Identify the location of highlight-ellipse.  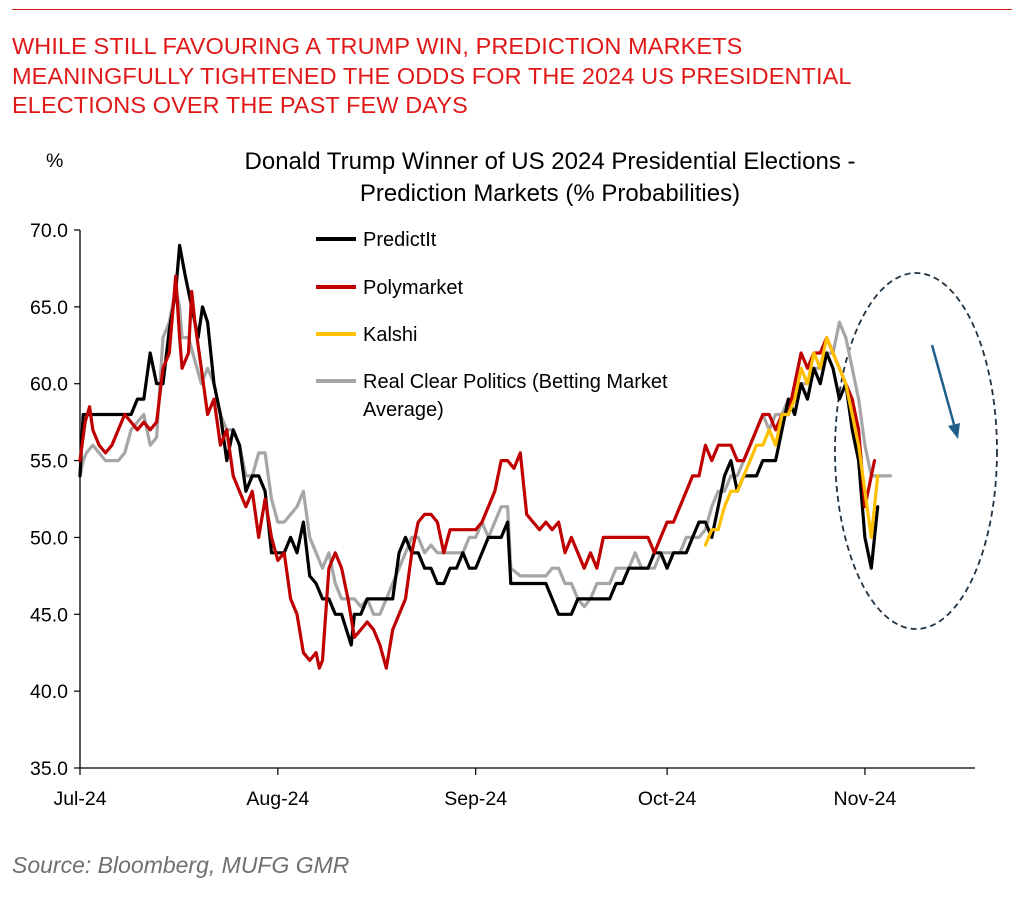
(916, 451).